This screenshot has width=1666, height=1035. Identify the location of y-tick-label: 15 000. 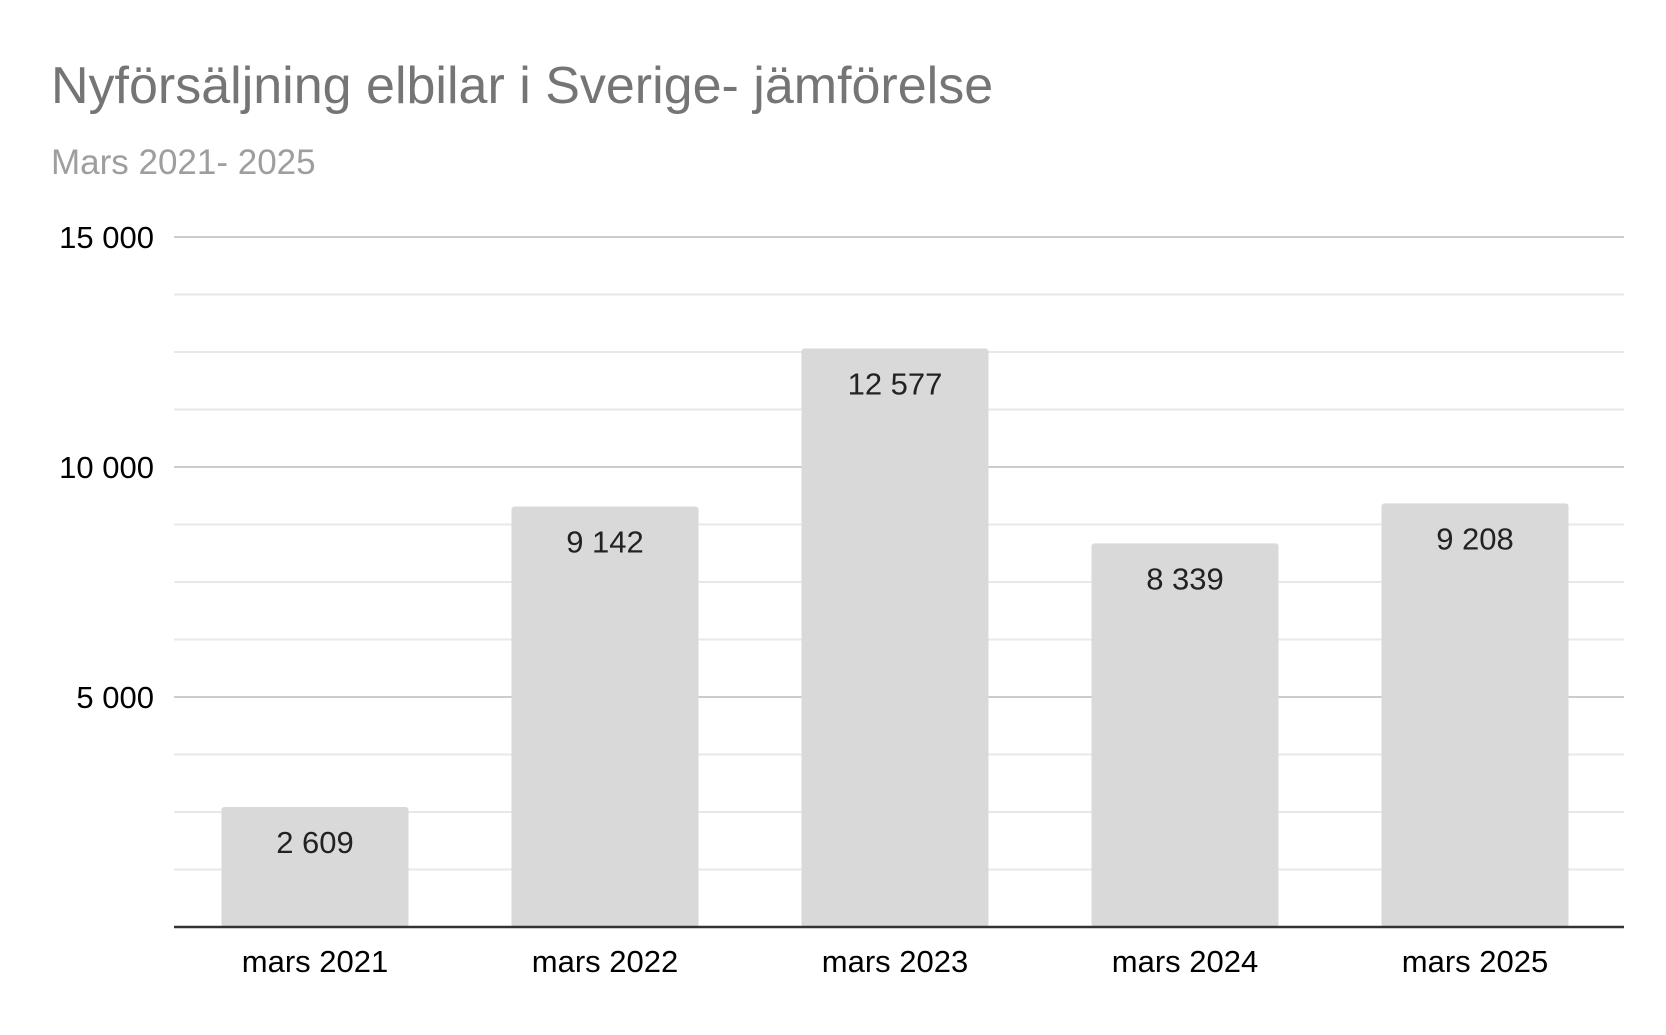
(106, 237).